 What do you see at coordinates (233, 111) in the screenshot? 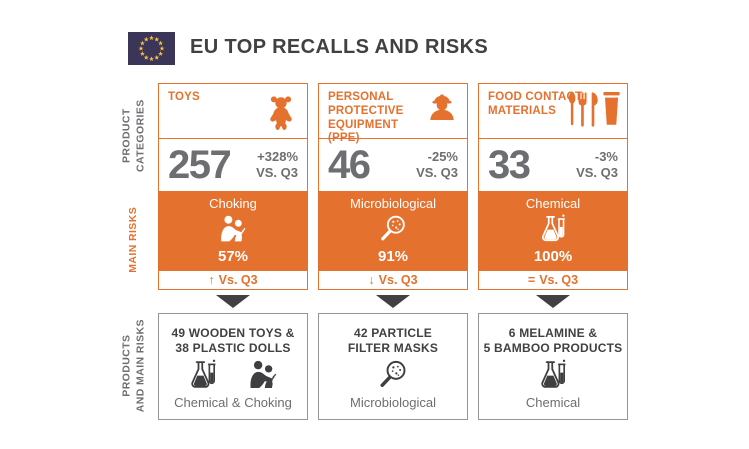
I see `category-header: TOYS` at bounding box center [233, 111].